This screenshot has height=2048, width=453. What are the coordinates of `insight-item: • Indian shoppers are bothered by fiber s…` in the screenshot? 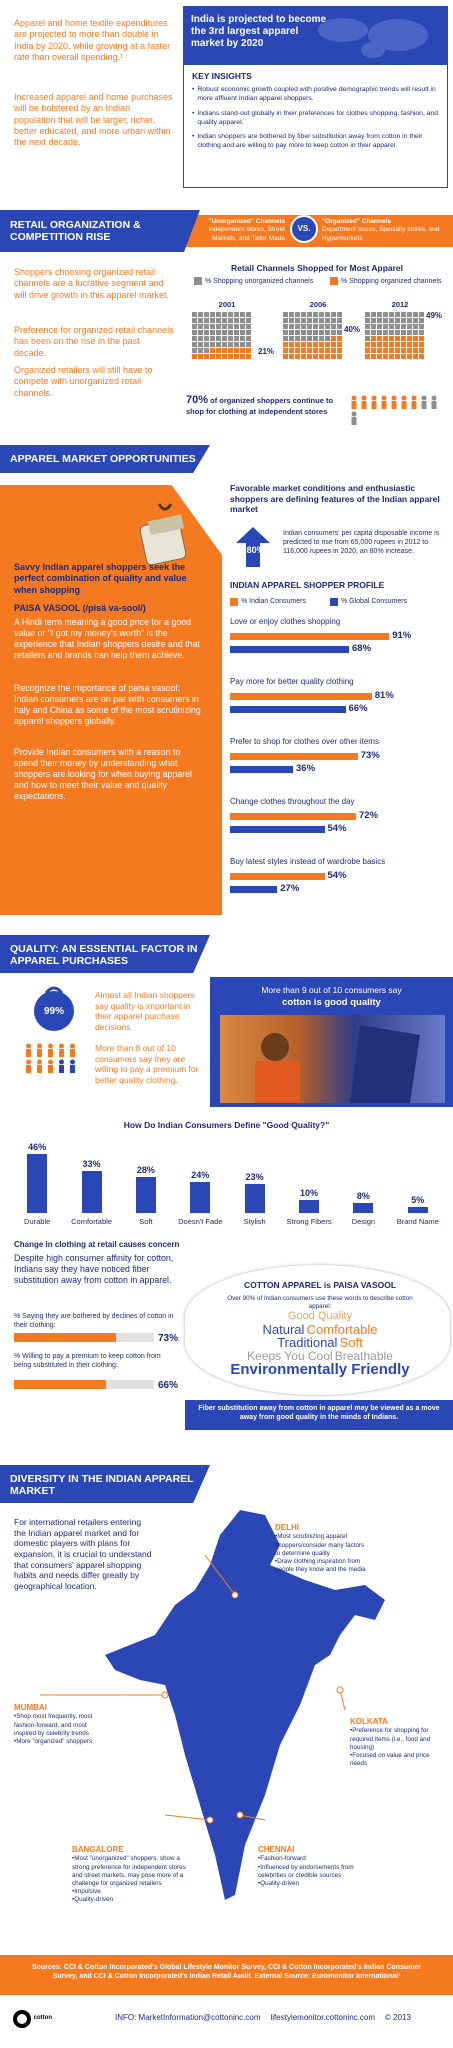 It's located at (307, 141).